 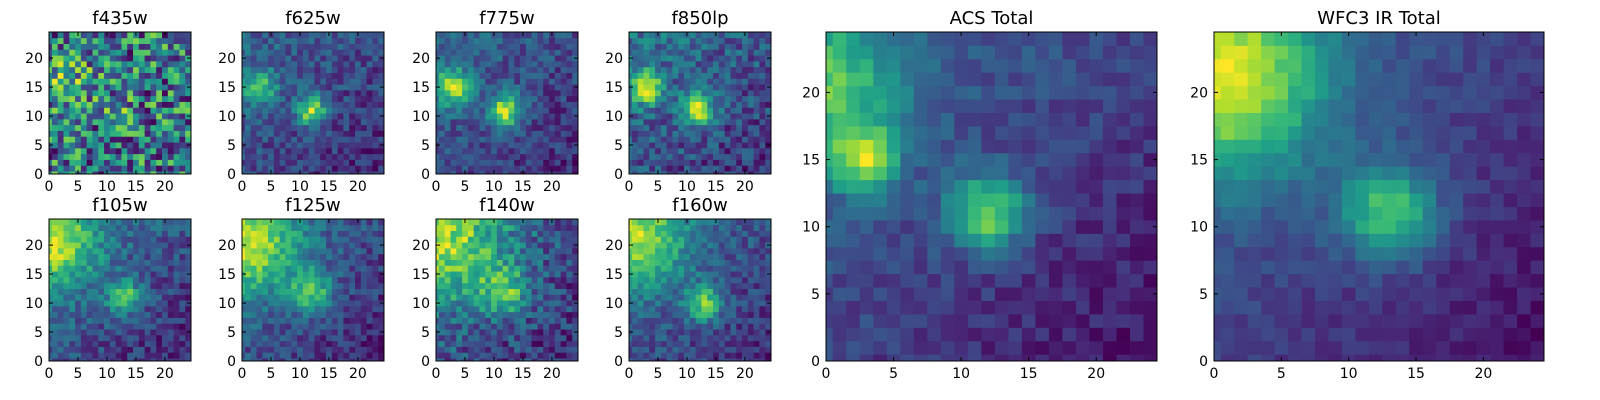 What do you see at coordinates (700, 103) in the screenshot?
I see `axes-frame` at bounding box center [700, 103].